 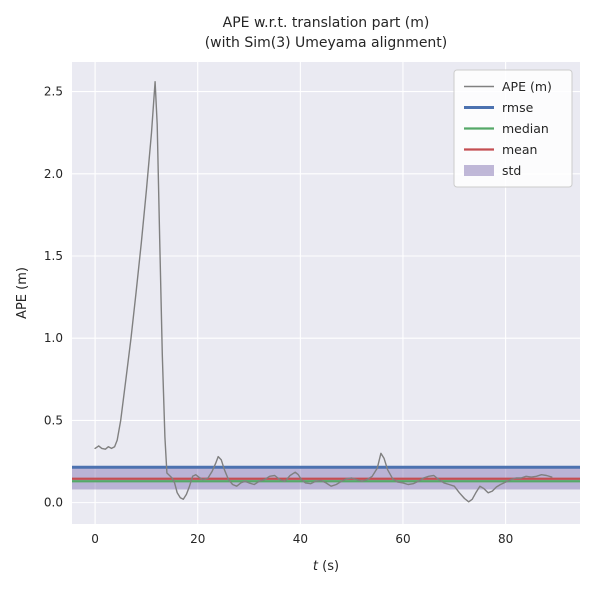 What do you see at coordinates (479, 170) in the screenshot?
I see `legend-sample-std` at bounding box center [479, 170].